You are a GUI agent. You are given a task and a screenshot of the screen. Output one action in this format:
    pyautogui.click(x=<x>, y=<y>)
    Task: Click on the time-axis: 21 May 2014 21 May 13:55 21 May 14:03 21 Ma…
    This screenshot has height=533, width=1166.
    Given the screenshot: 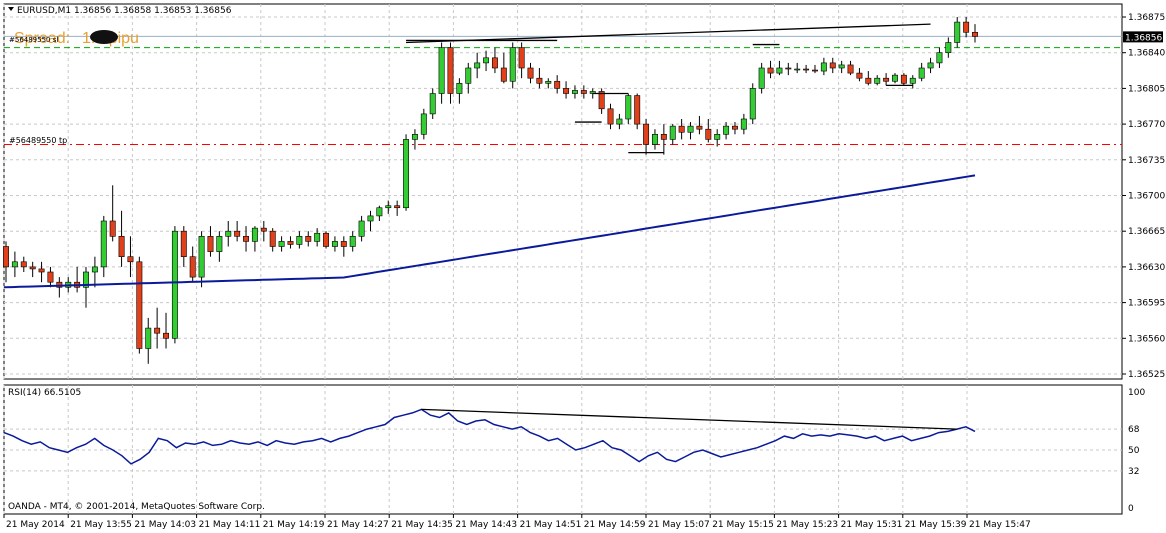 What is the action you would take?
    pyautogui.click(x=517, y=522)
    